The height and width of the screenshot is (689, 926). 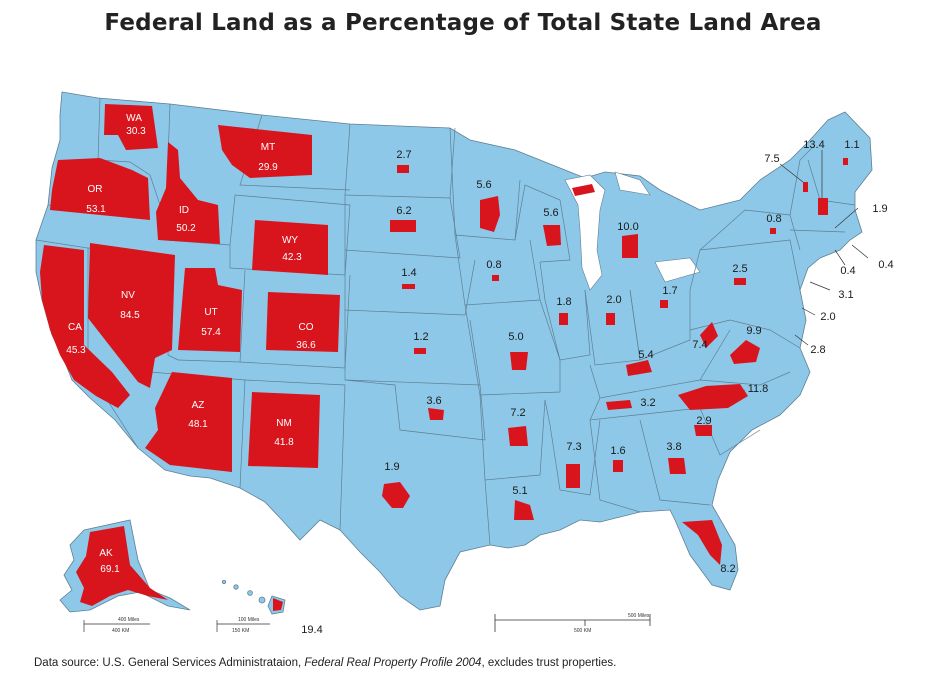 I want to click on va-federal-shape, so click(x=745, y=352).